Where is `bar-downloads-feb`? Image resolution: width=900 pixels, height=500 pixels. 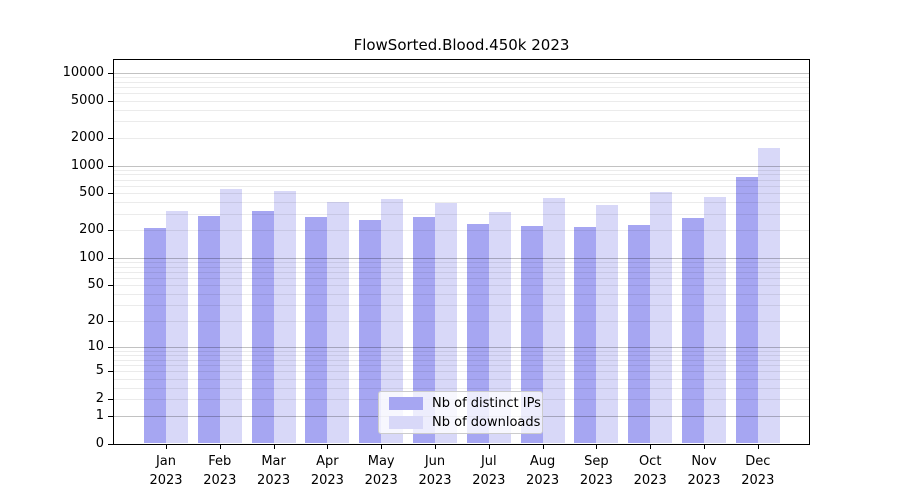
bar-downloads-feb is located at coordinates (230, 316).